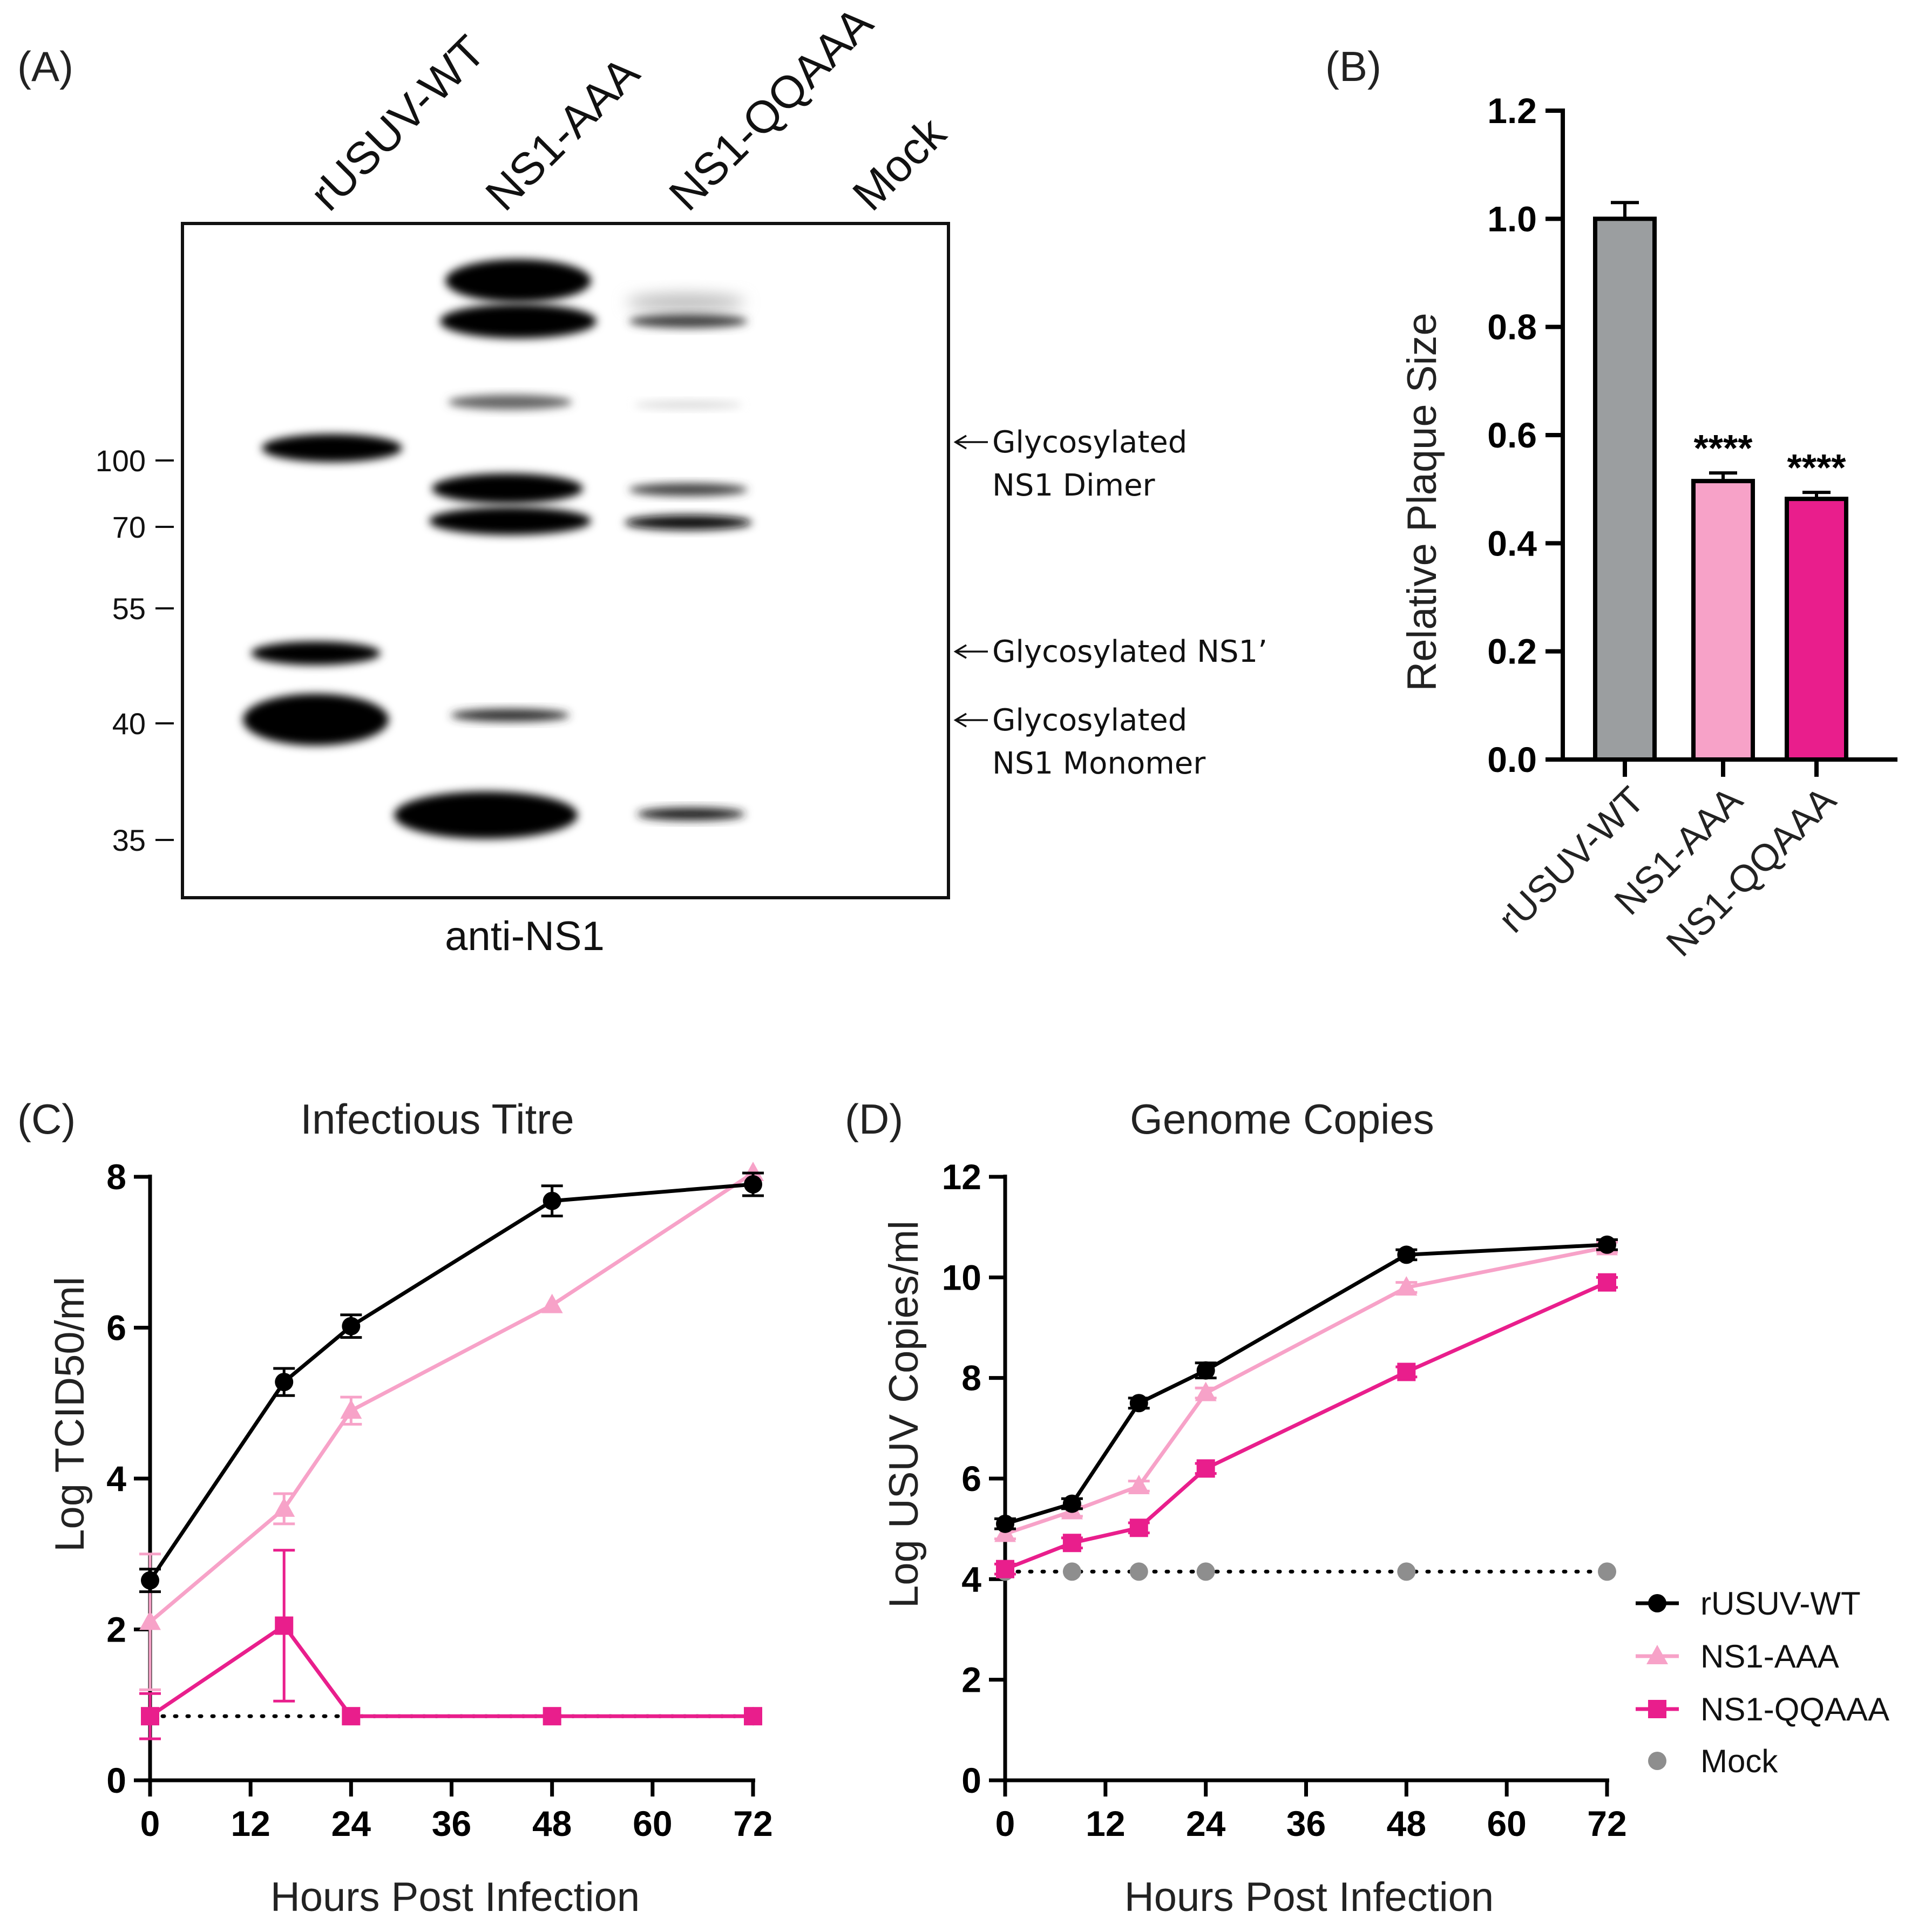 The width and height of the screenshot is (1925, 1932). What do you see at coordinates (1422, 502) in the screenshot?
I see `b-y-axis-title: Relative Plaque Size` at bounding box center [1422, 502].